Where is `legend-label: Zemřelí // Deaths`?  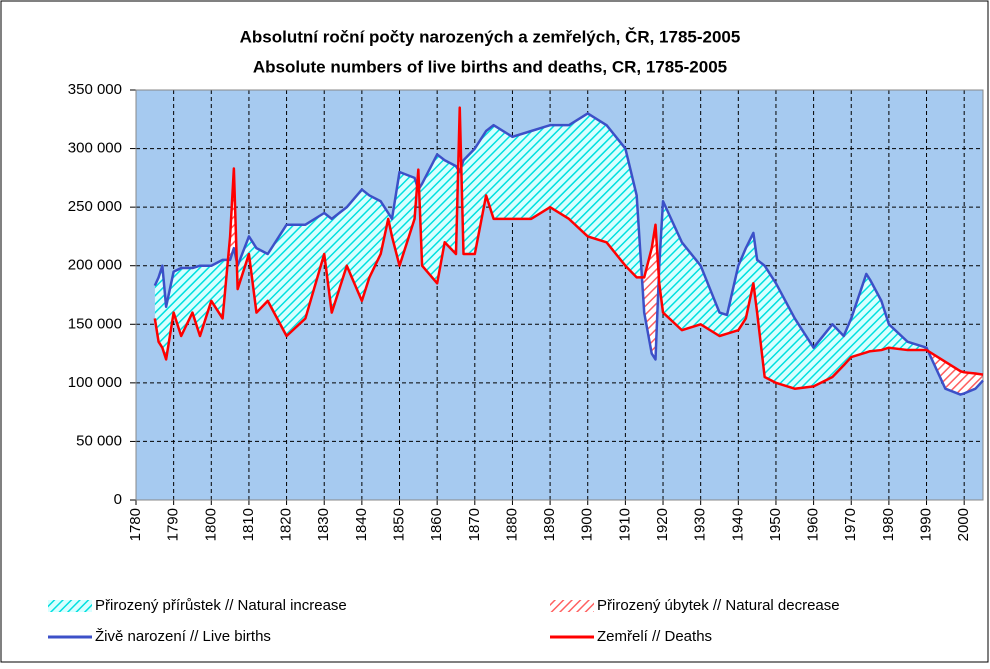 legend-label: Zemřelí // Deaths is located at coordinates (654, 636).